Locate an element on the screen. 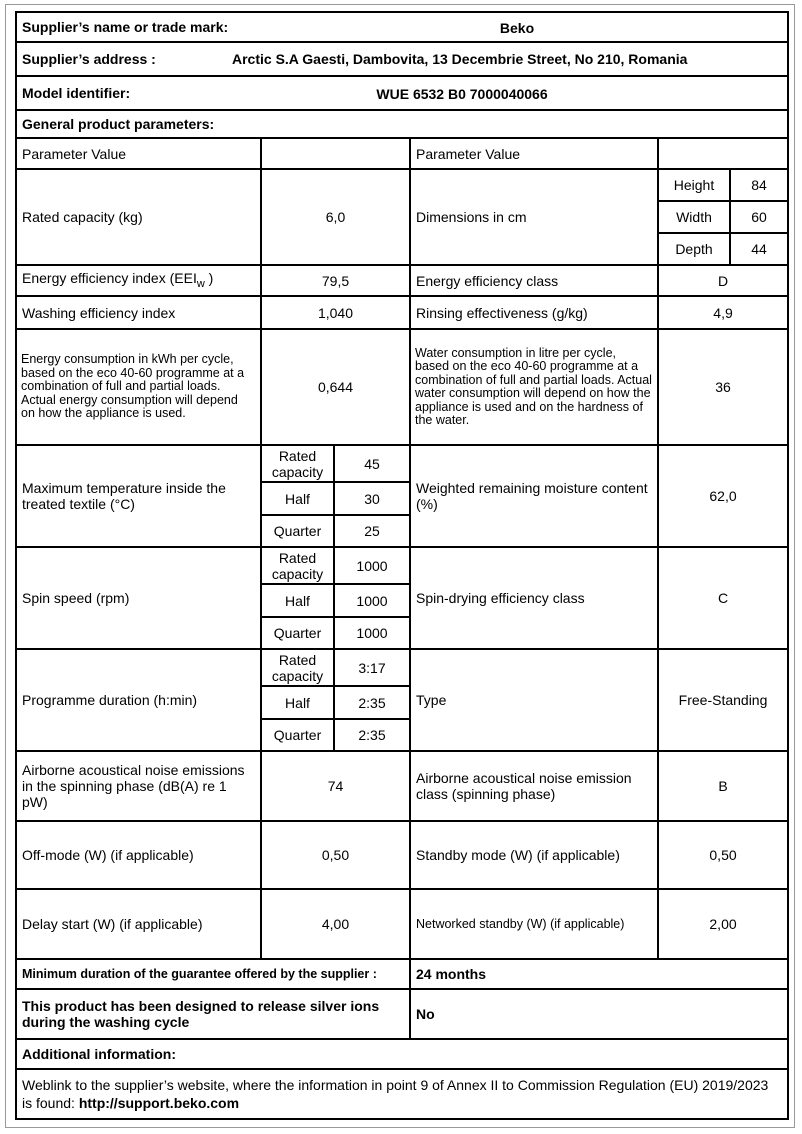  height-label: Height is located at coordinates (694, 185).